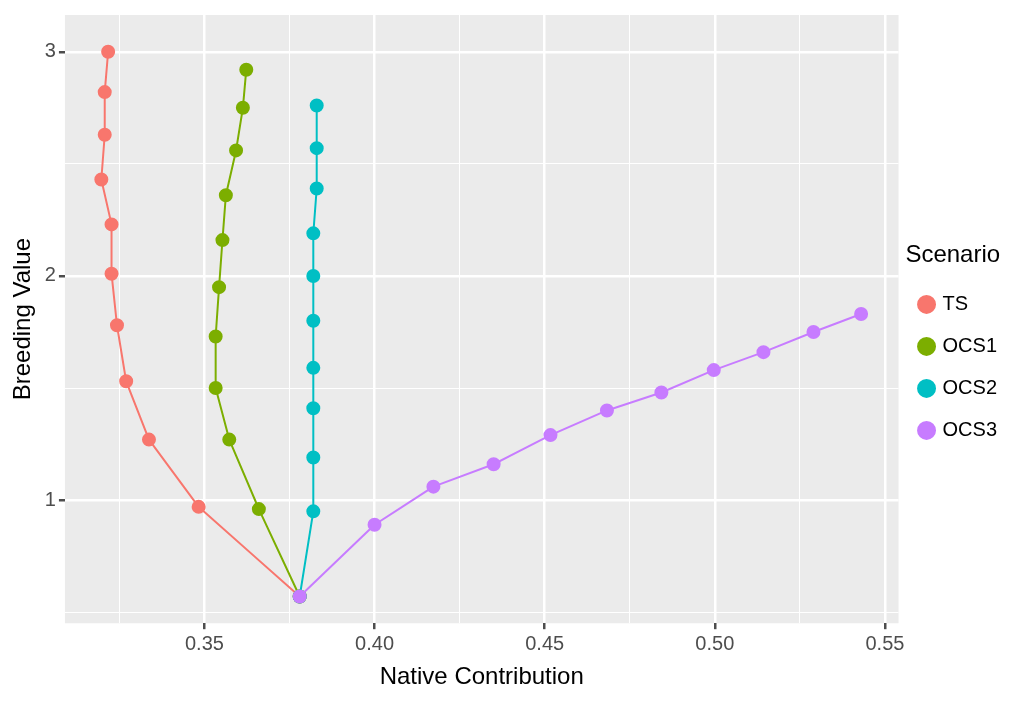 This screenshot has width=1017, height=701. What do you see at coordinates (715, 642) in the screenshot?
I see `text: 0.50` at bounding box center [715, 642].